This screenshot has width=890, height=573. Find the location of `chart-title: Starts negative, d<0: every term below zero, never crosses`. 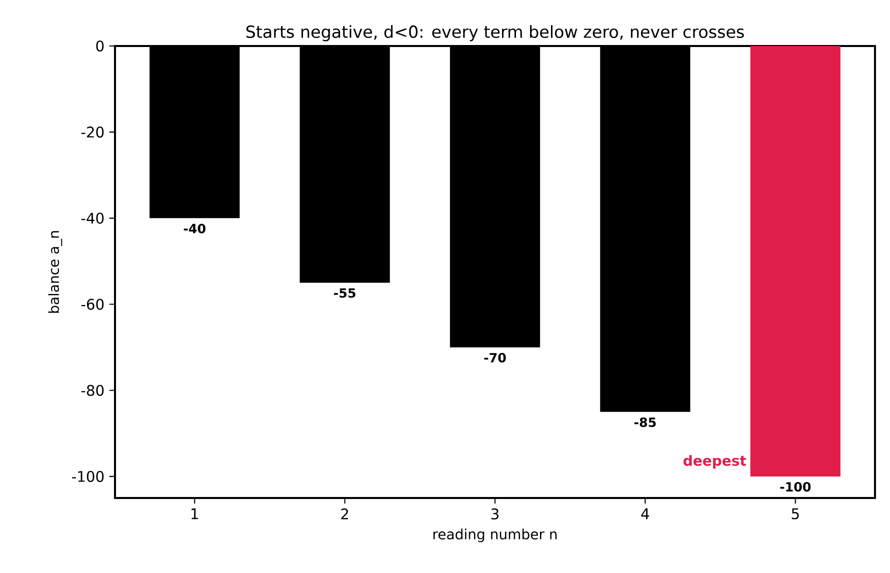

chart-title: Starts negative, d<0: every term below zero, never crosses is located at coordinates (495, 33).